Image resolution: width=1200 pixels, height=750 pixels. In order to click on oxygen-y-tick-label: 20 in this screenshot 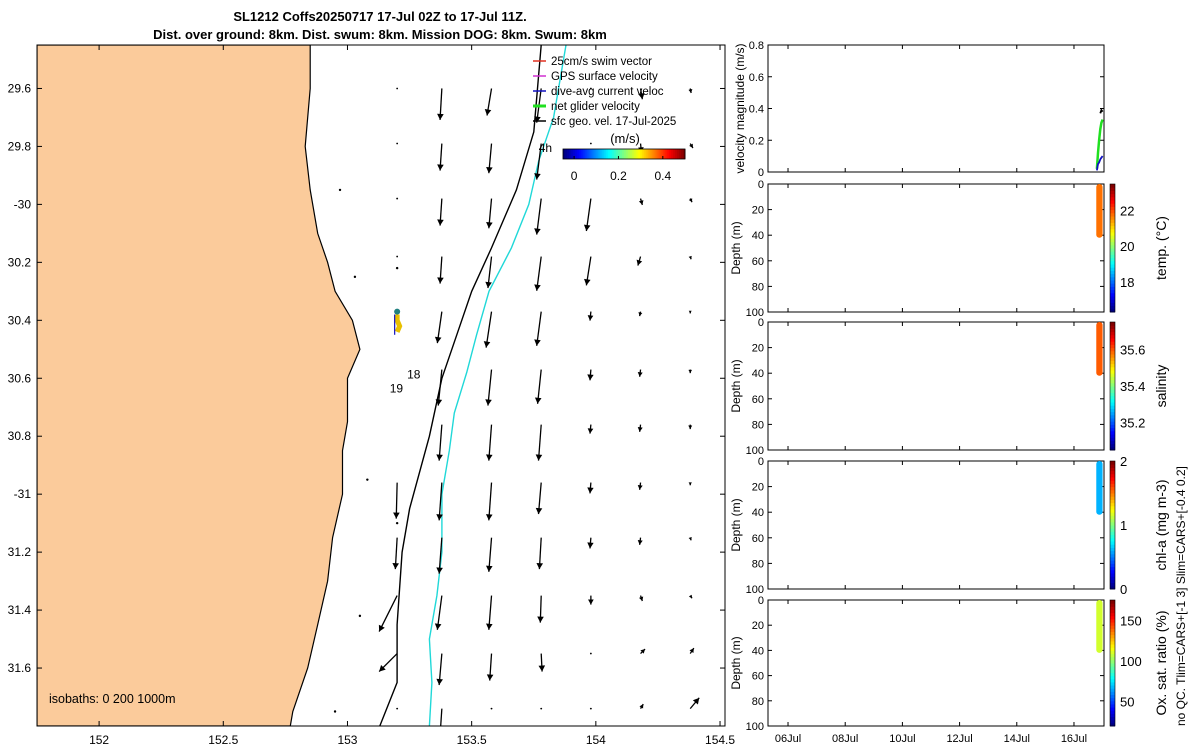, I will do `click(758, 626)`.